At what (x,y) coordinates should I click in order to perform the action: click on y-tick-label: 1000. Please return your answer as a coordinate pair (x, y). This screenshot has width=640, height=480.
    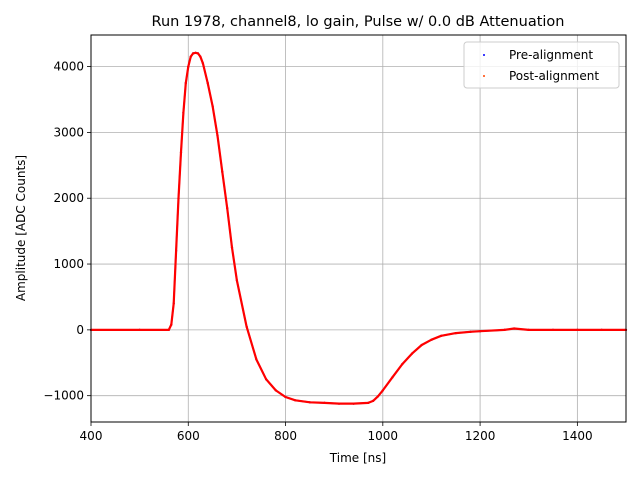
    Looking at the image, I should click on (68, 264).